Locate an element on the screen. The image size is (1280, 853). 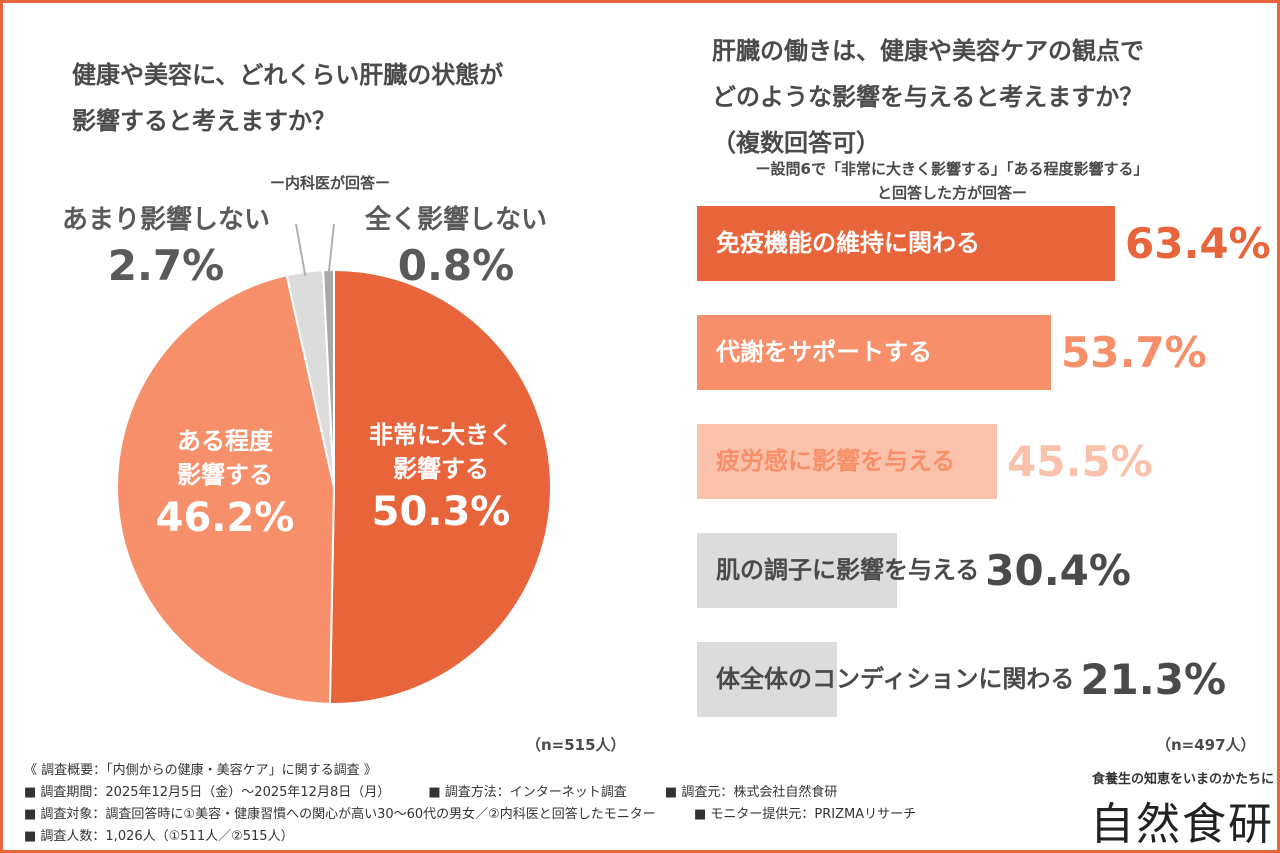
pie-sample-size: （n=515人） is located at coordinates (576, 745).